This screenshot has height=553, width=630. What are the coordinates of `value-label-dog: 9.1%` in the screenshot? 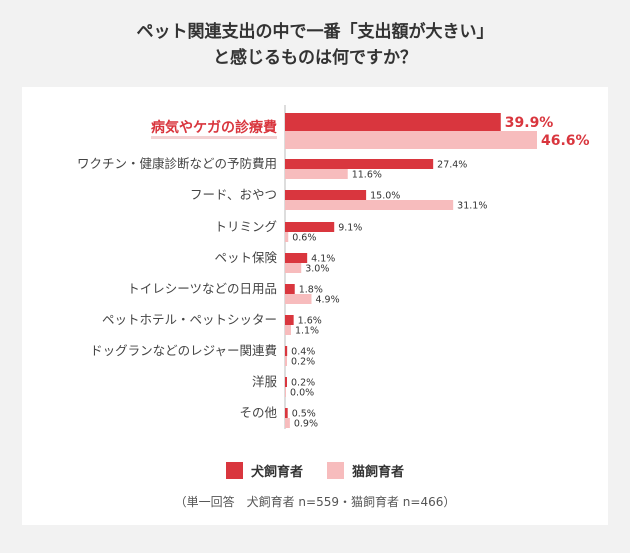 It's located at (350, 228).